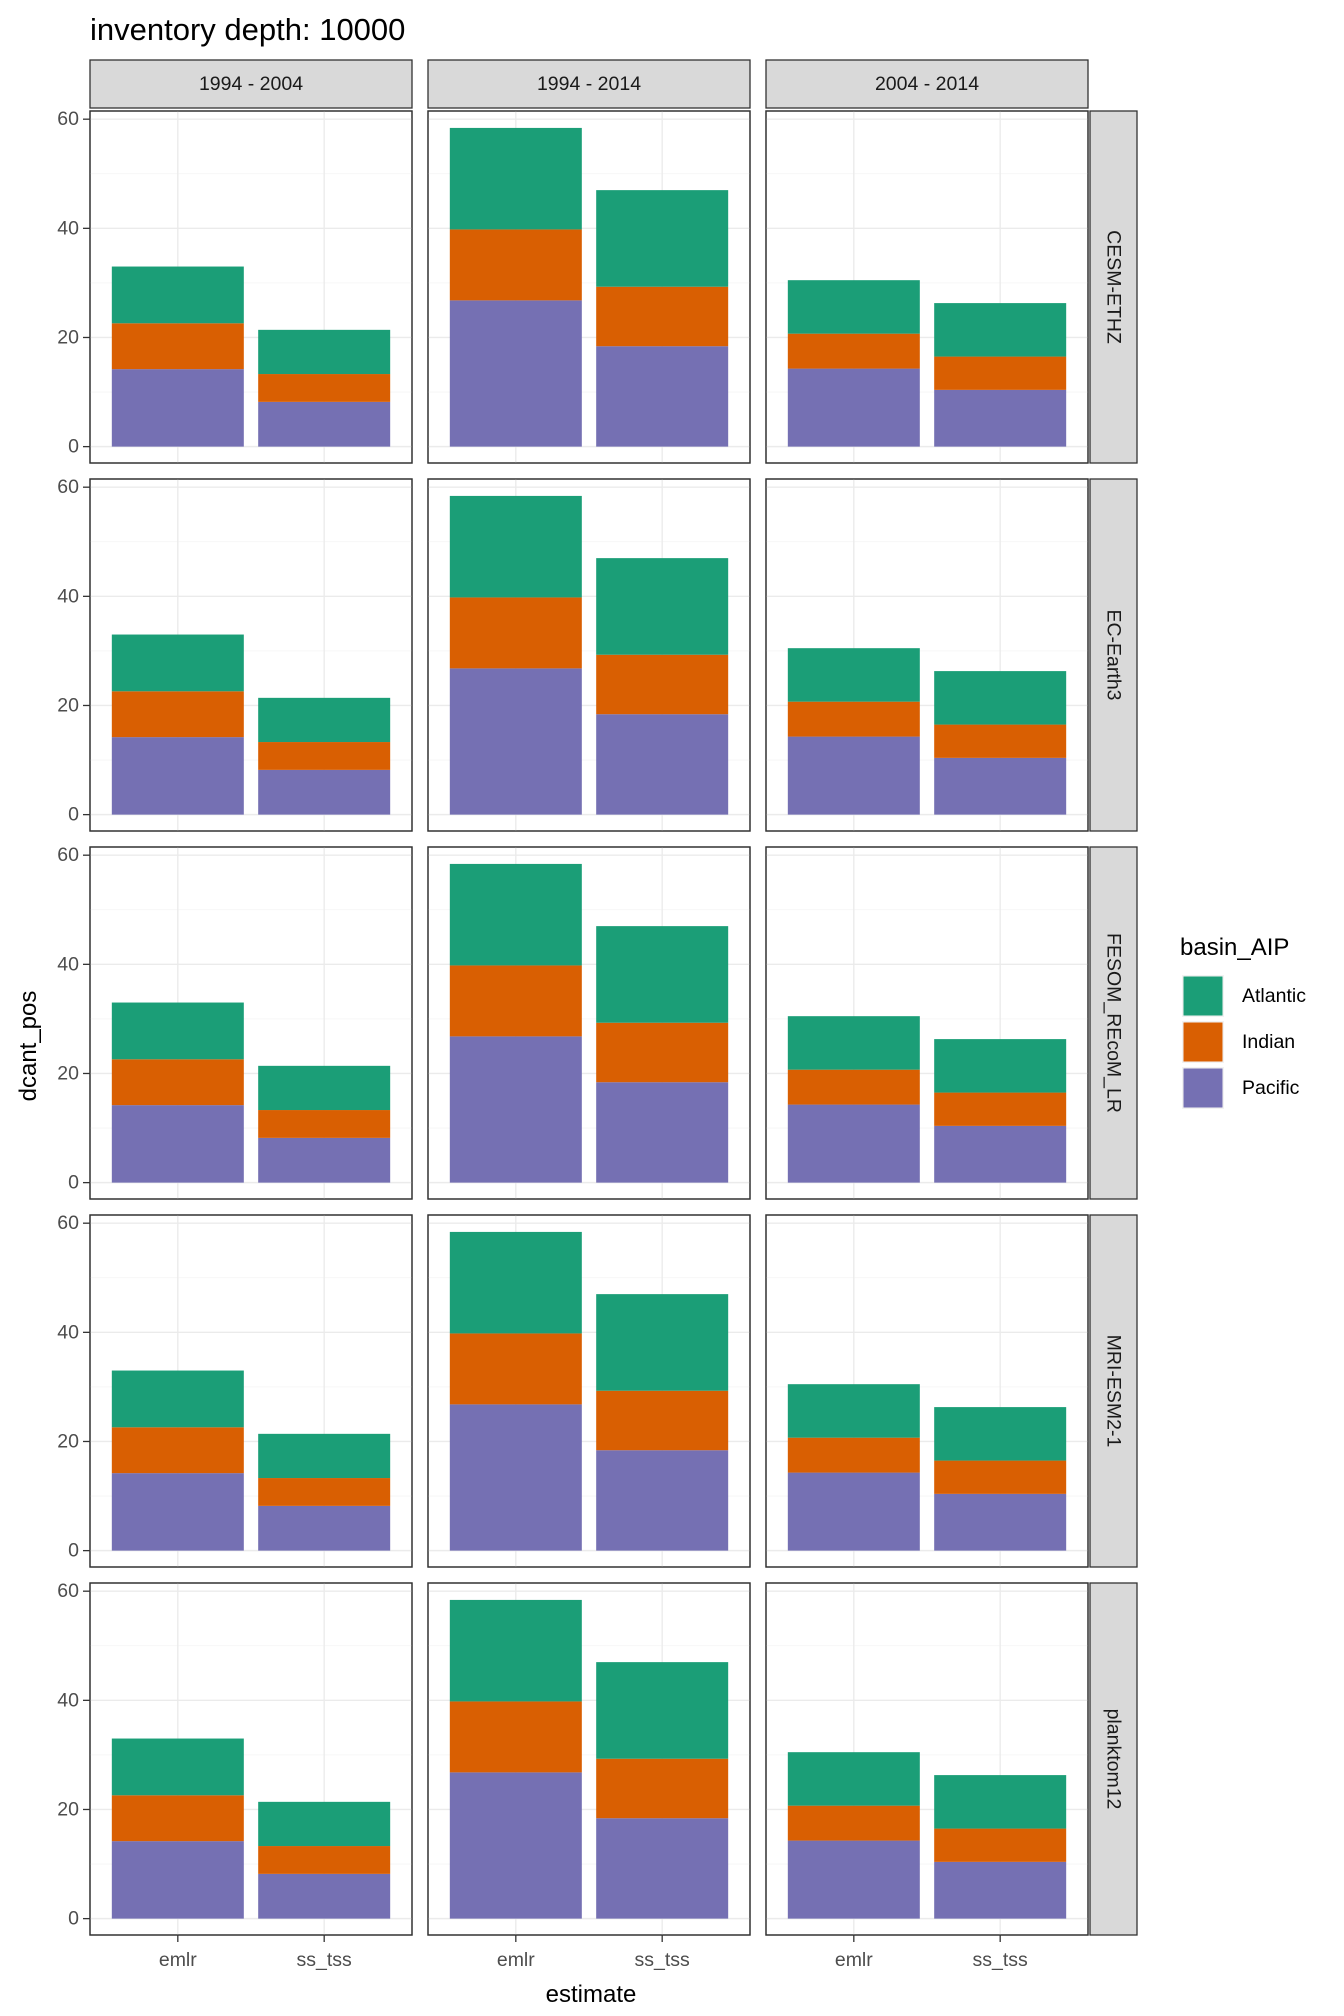  I want to click on panel-cesm-ethz-1994-2004, so click(251, 287).